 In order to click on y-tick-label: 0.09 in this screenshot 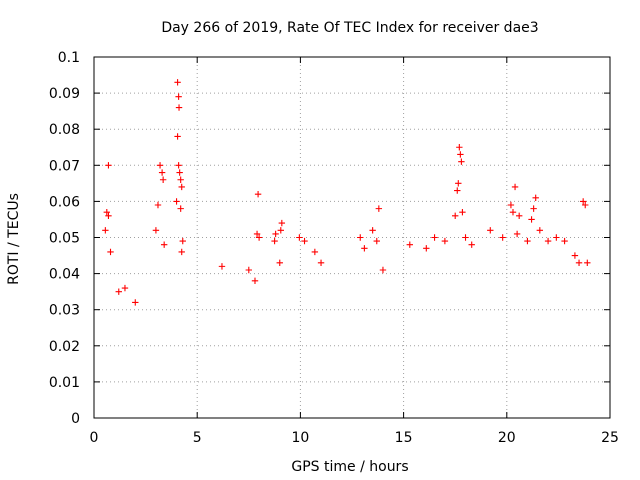, I will do `click(64, 94)`.